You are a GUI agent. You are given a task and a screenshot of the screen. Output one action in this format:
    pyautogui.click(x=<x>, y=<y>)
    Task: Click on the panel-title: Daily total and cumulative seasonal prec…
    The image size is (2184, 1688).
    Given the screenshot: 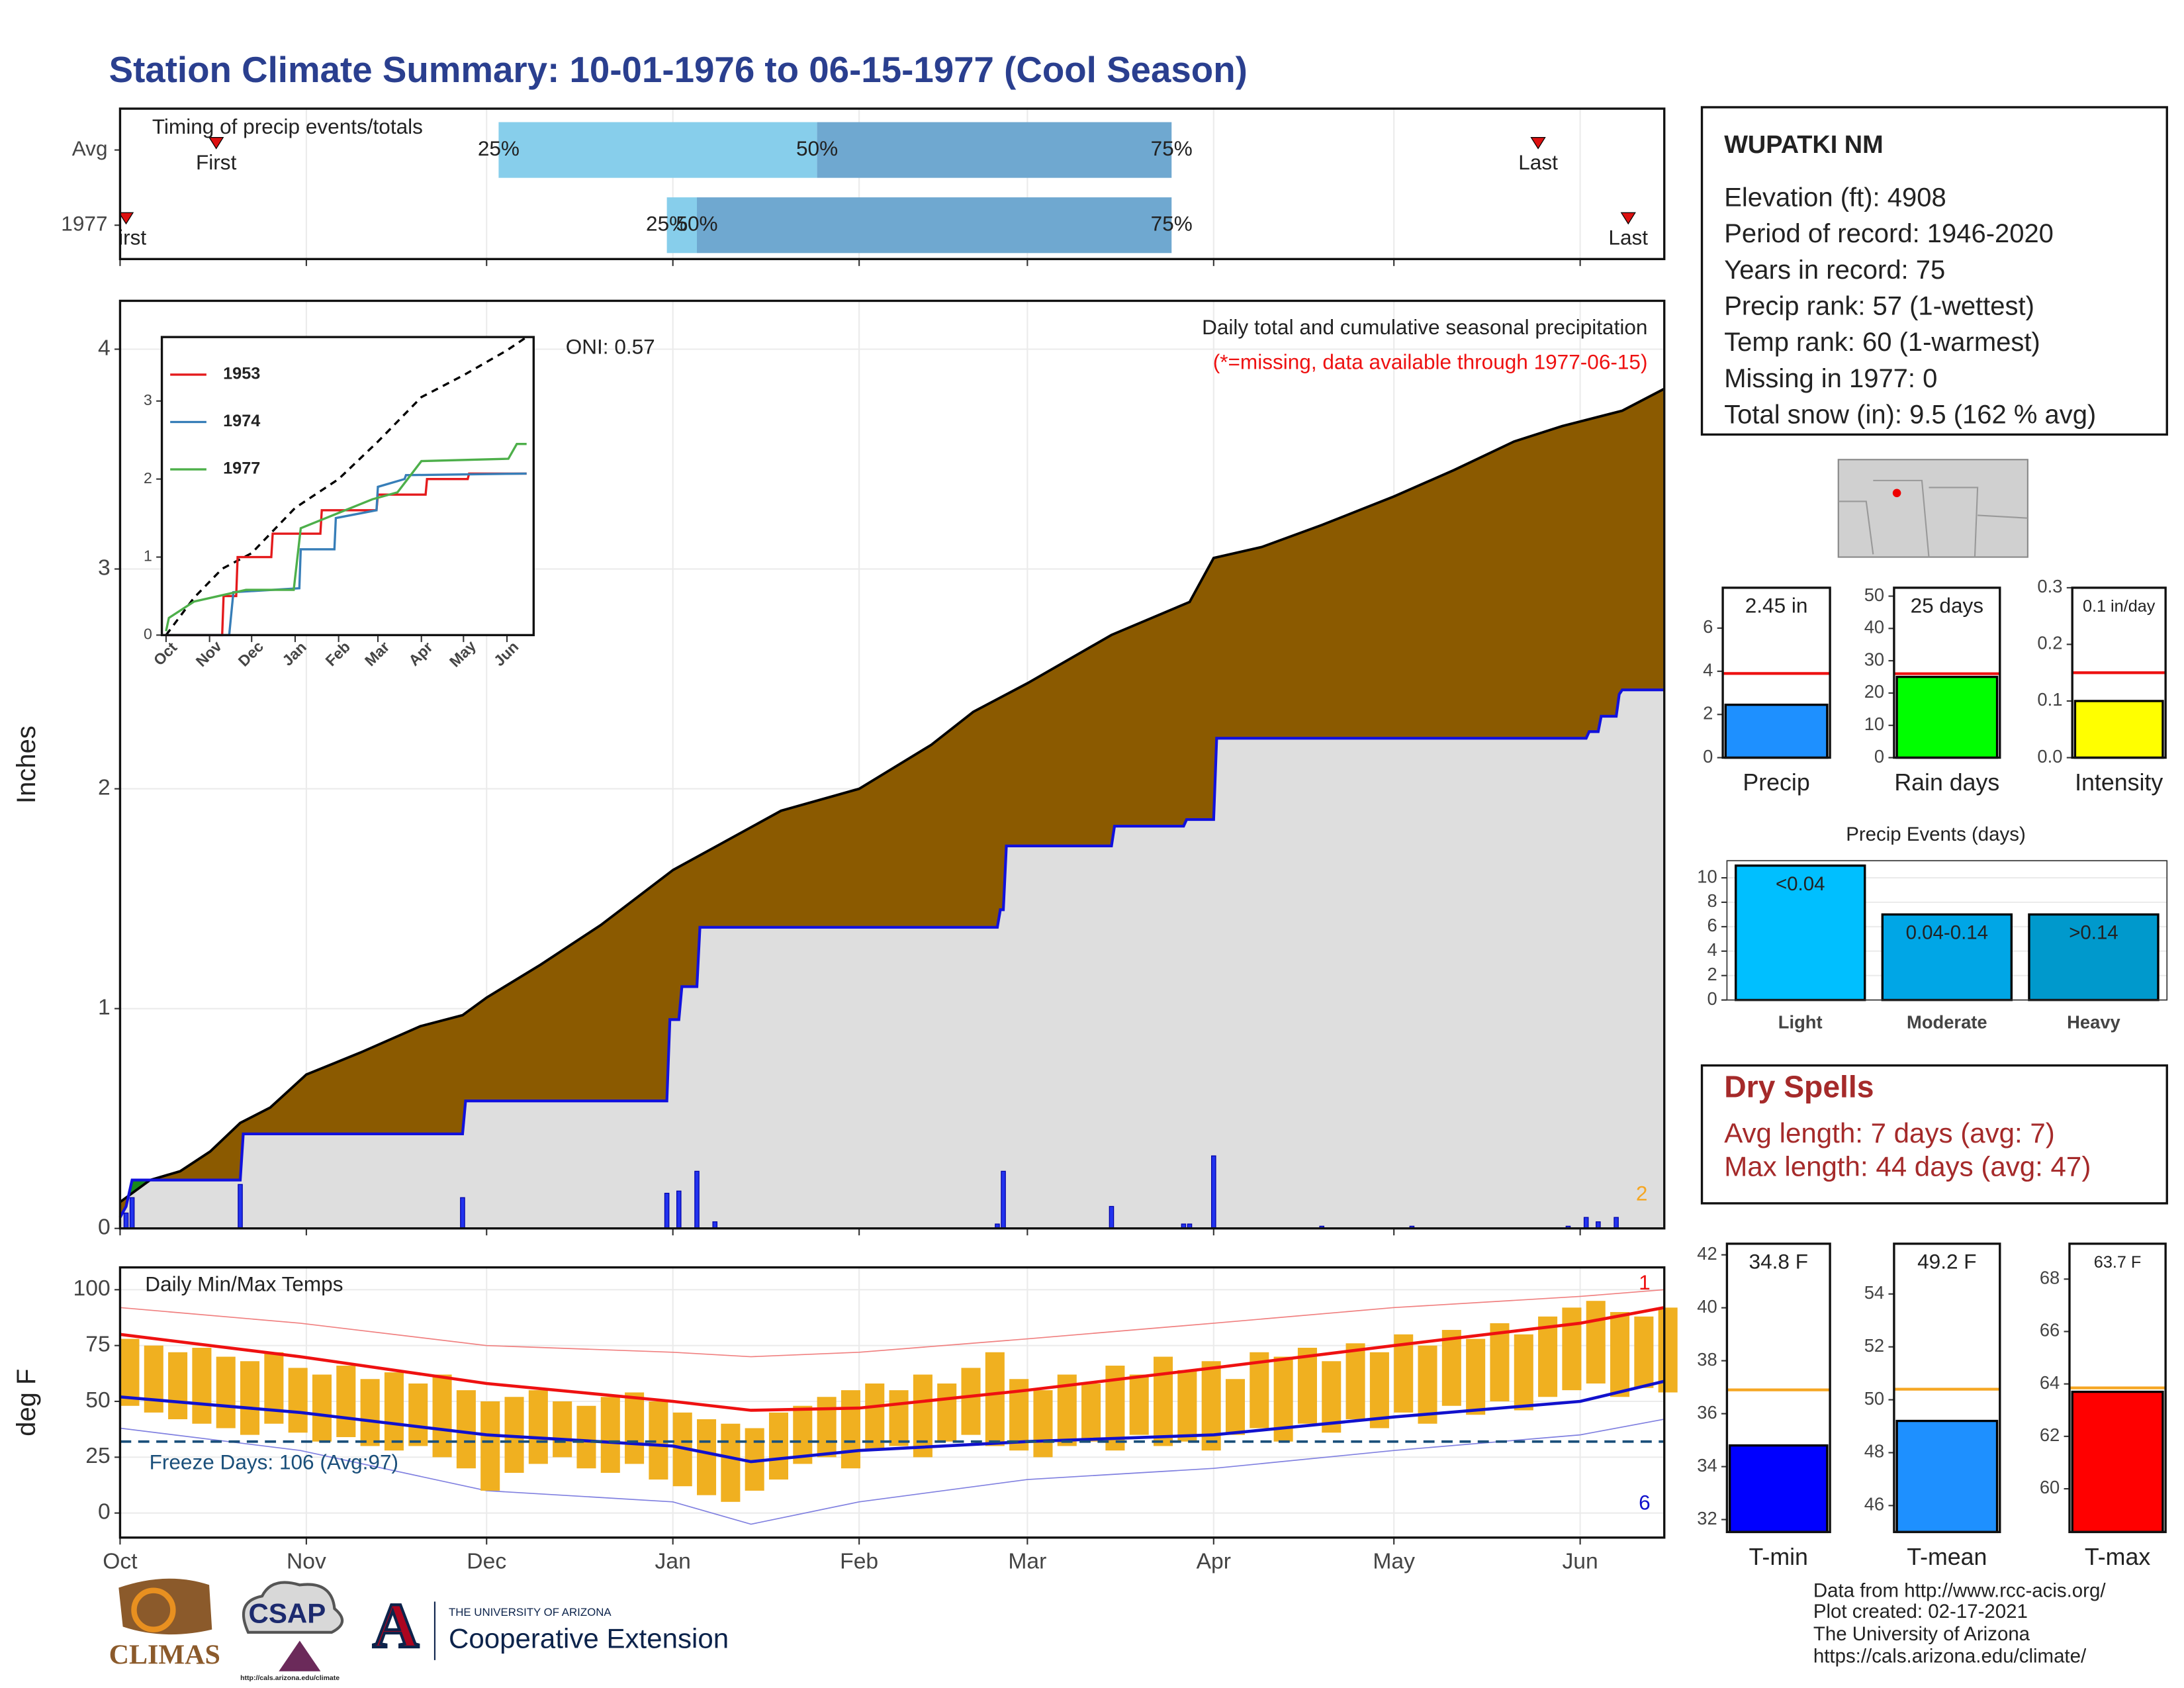 What is the action you would take?
    pyautogui.click(x=1425, y=327)
    